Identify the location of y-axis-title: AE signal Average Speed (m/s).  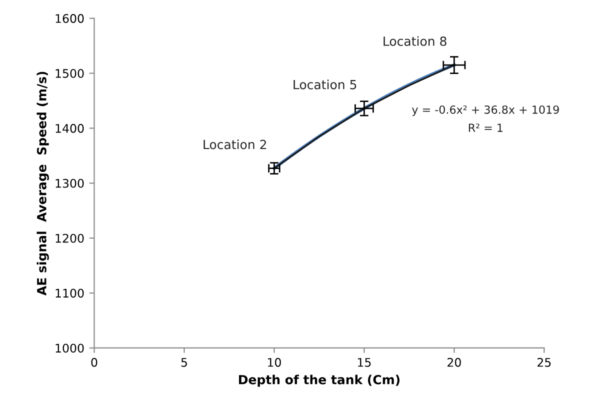
(42, 184).